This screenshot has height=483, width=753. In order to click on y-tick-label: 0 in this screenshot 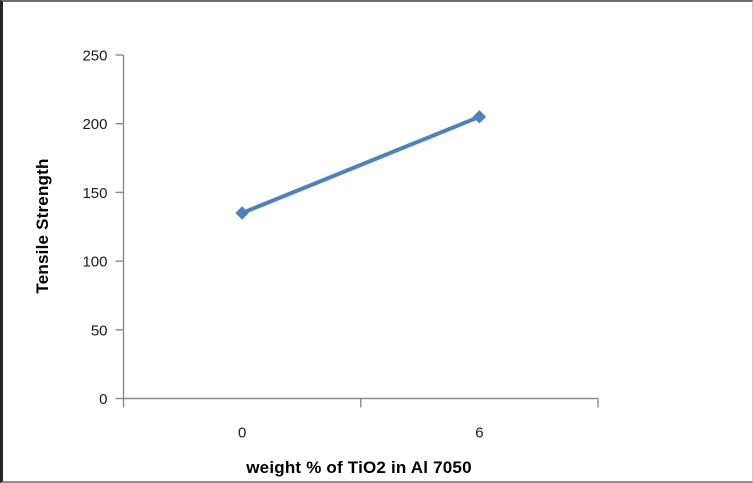, I will do `click(103, 399)`.